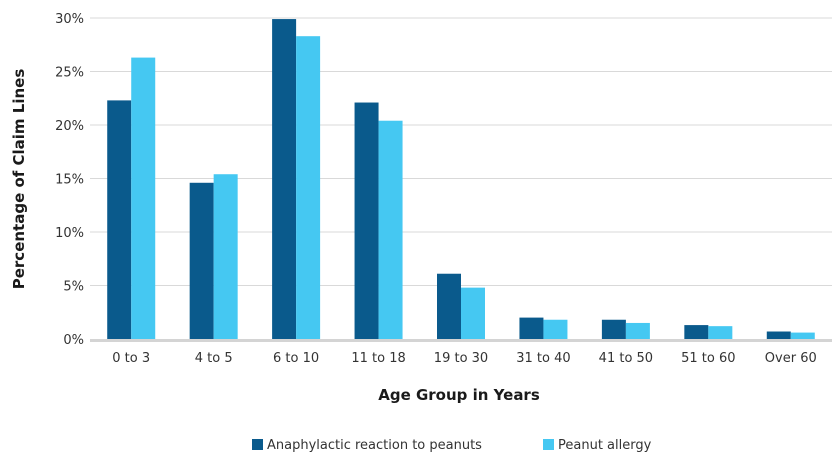 The height and width of the screenshot is (460, 837). What do you see at coordinates (69, 73) in the screenshot?
I see `y-tick-label: 25%` at bounding box center [69, 73].